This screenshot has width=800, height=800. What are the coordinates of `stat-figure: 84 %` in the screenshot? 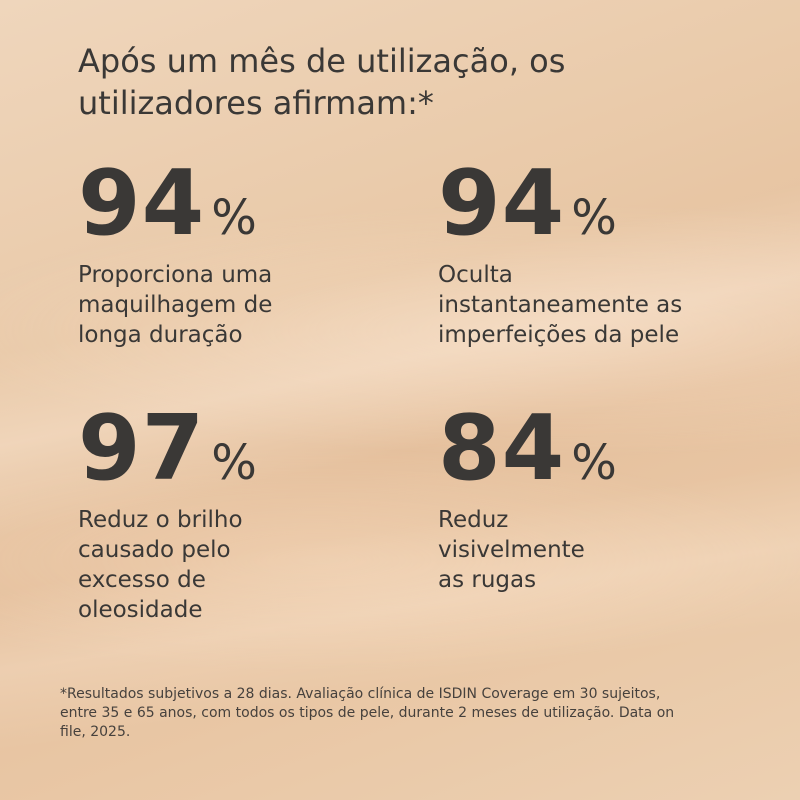 It's located at (598, 448).